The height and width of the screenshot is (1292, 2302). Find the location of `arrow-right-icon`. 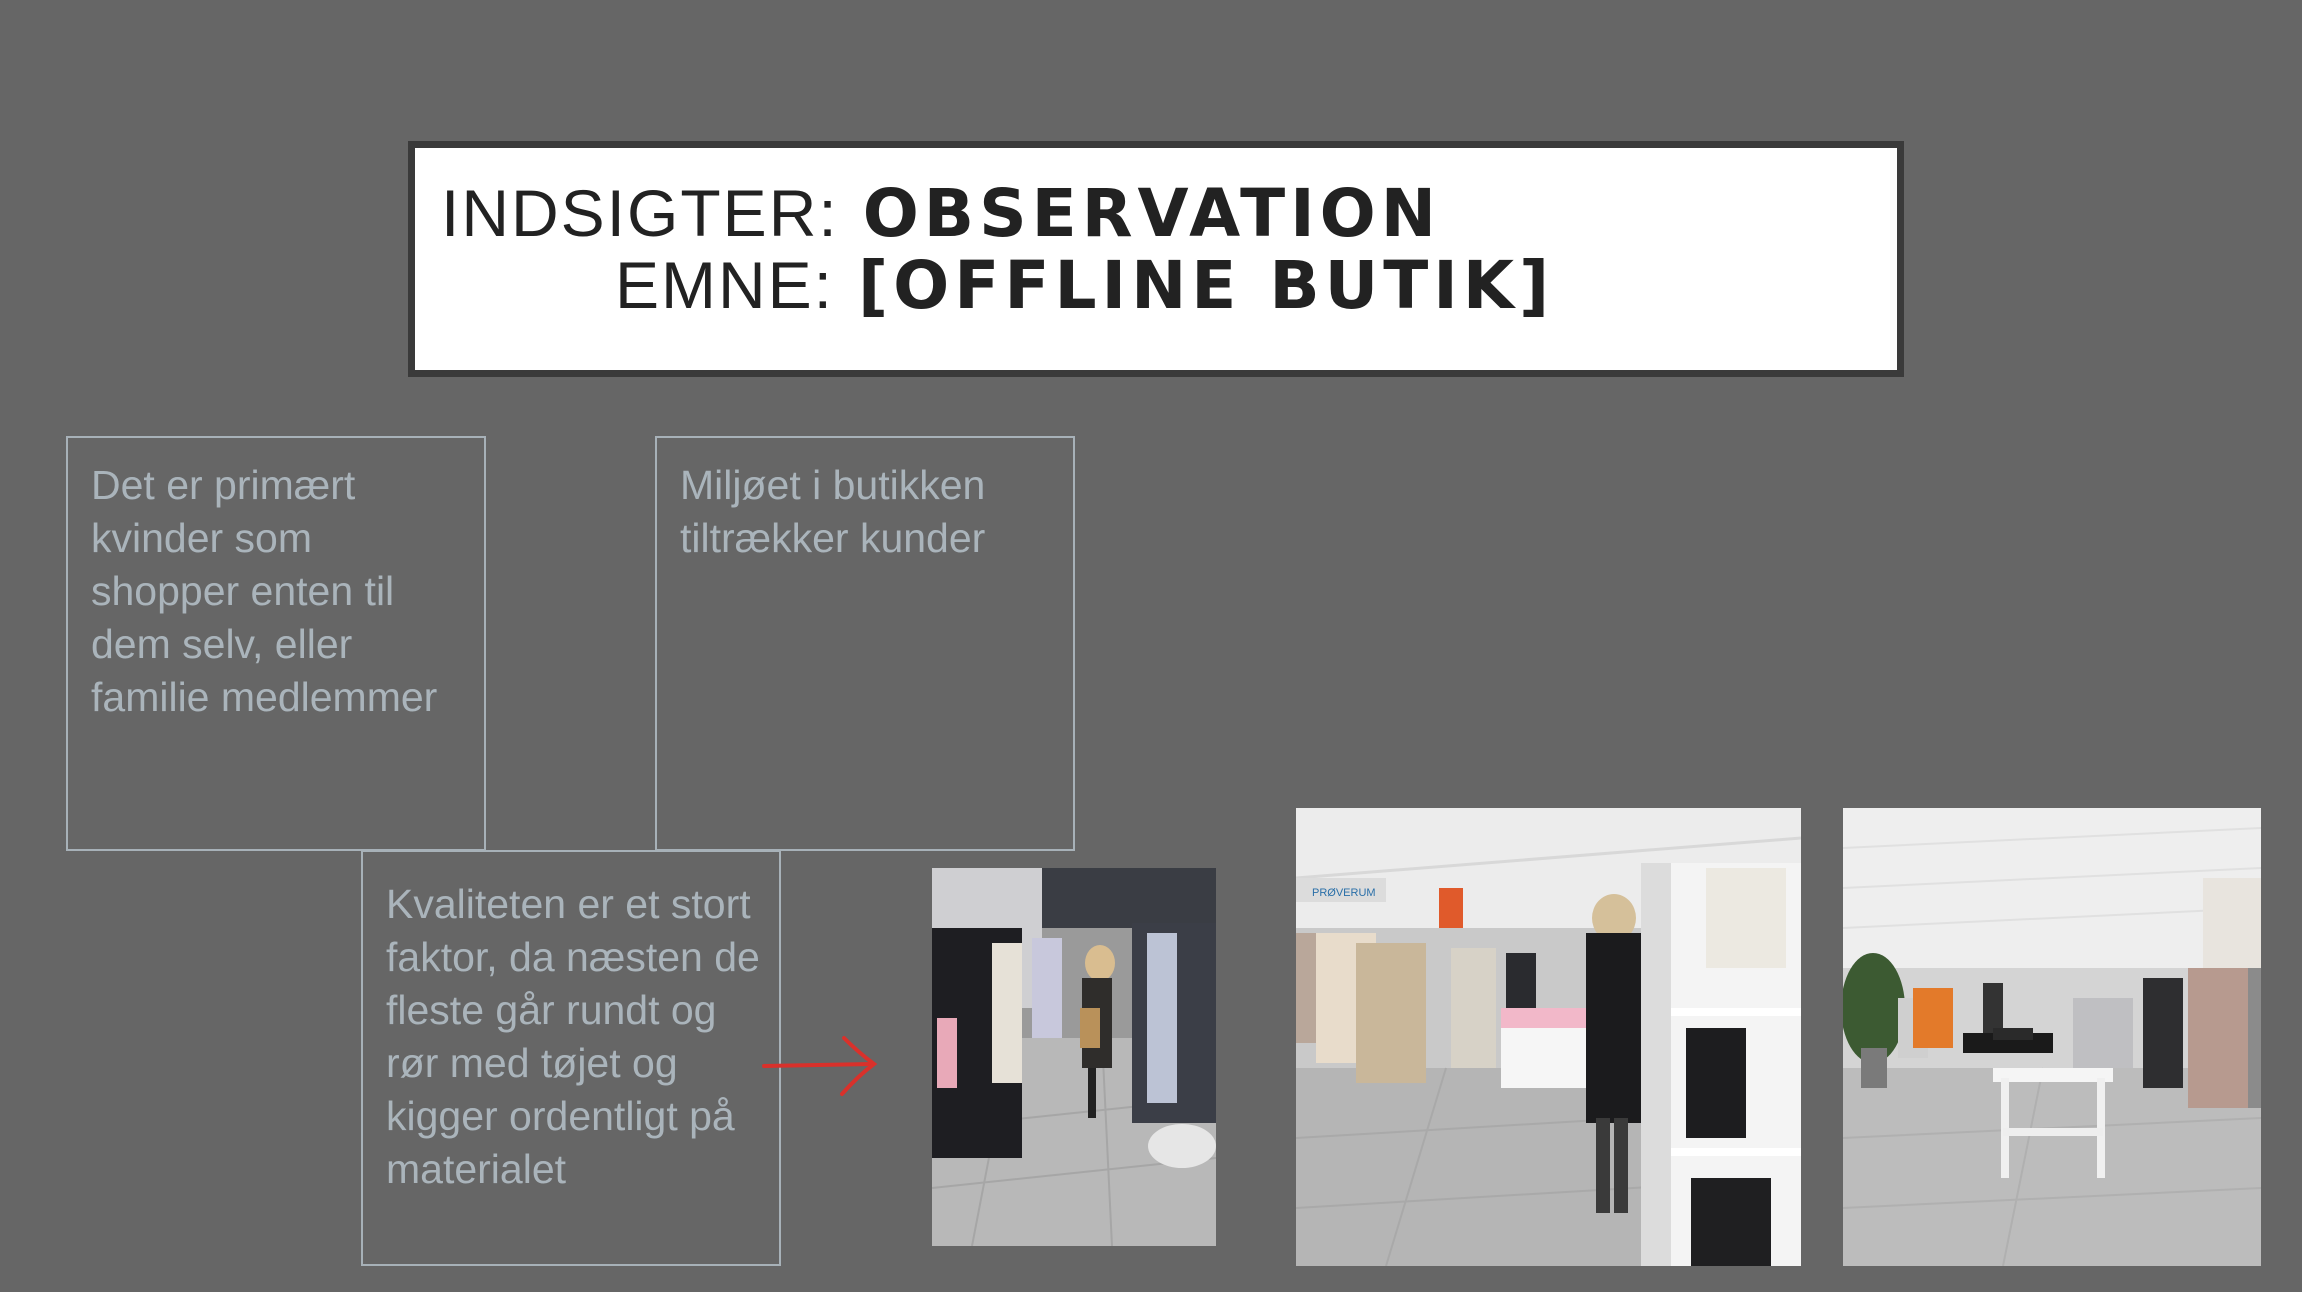

arrow-right-icon is located at coordinates (820, 1066).